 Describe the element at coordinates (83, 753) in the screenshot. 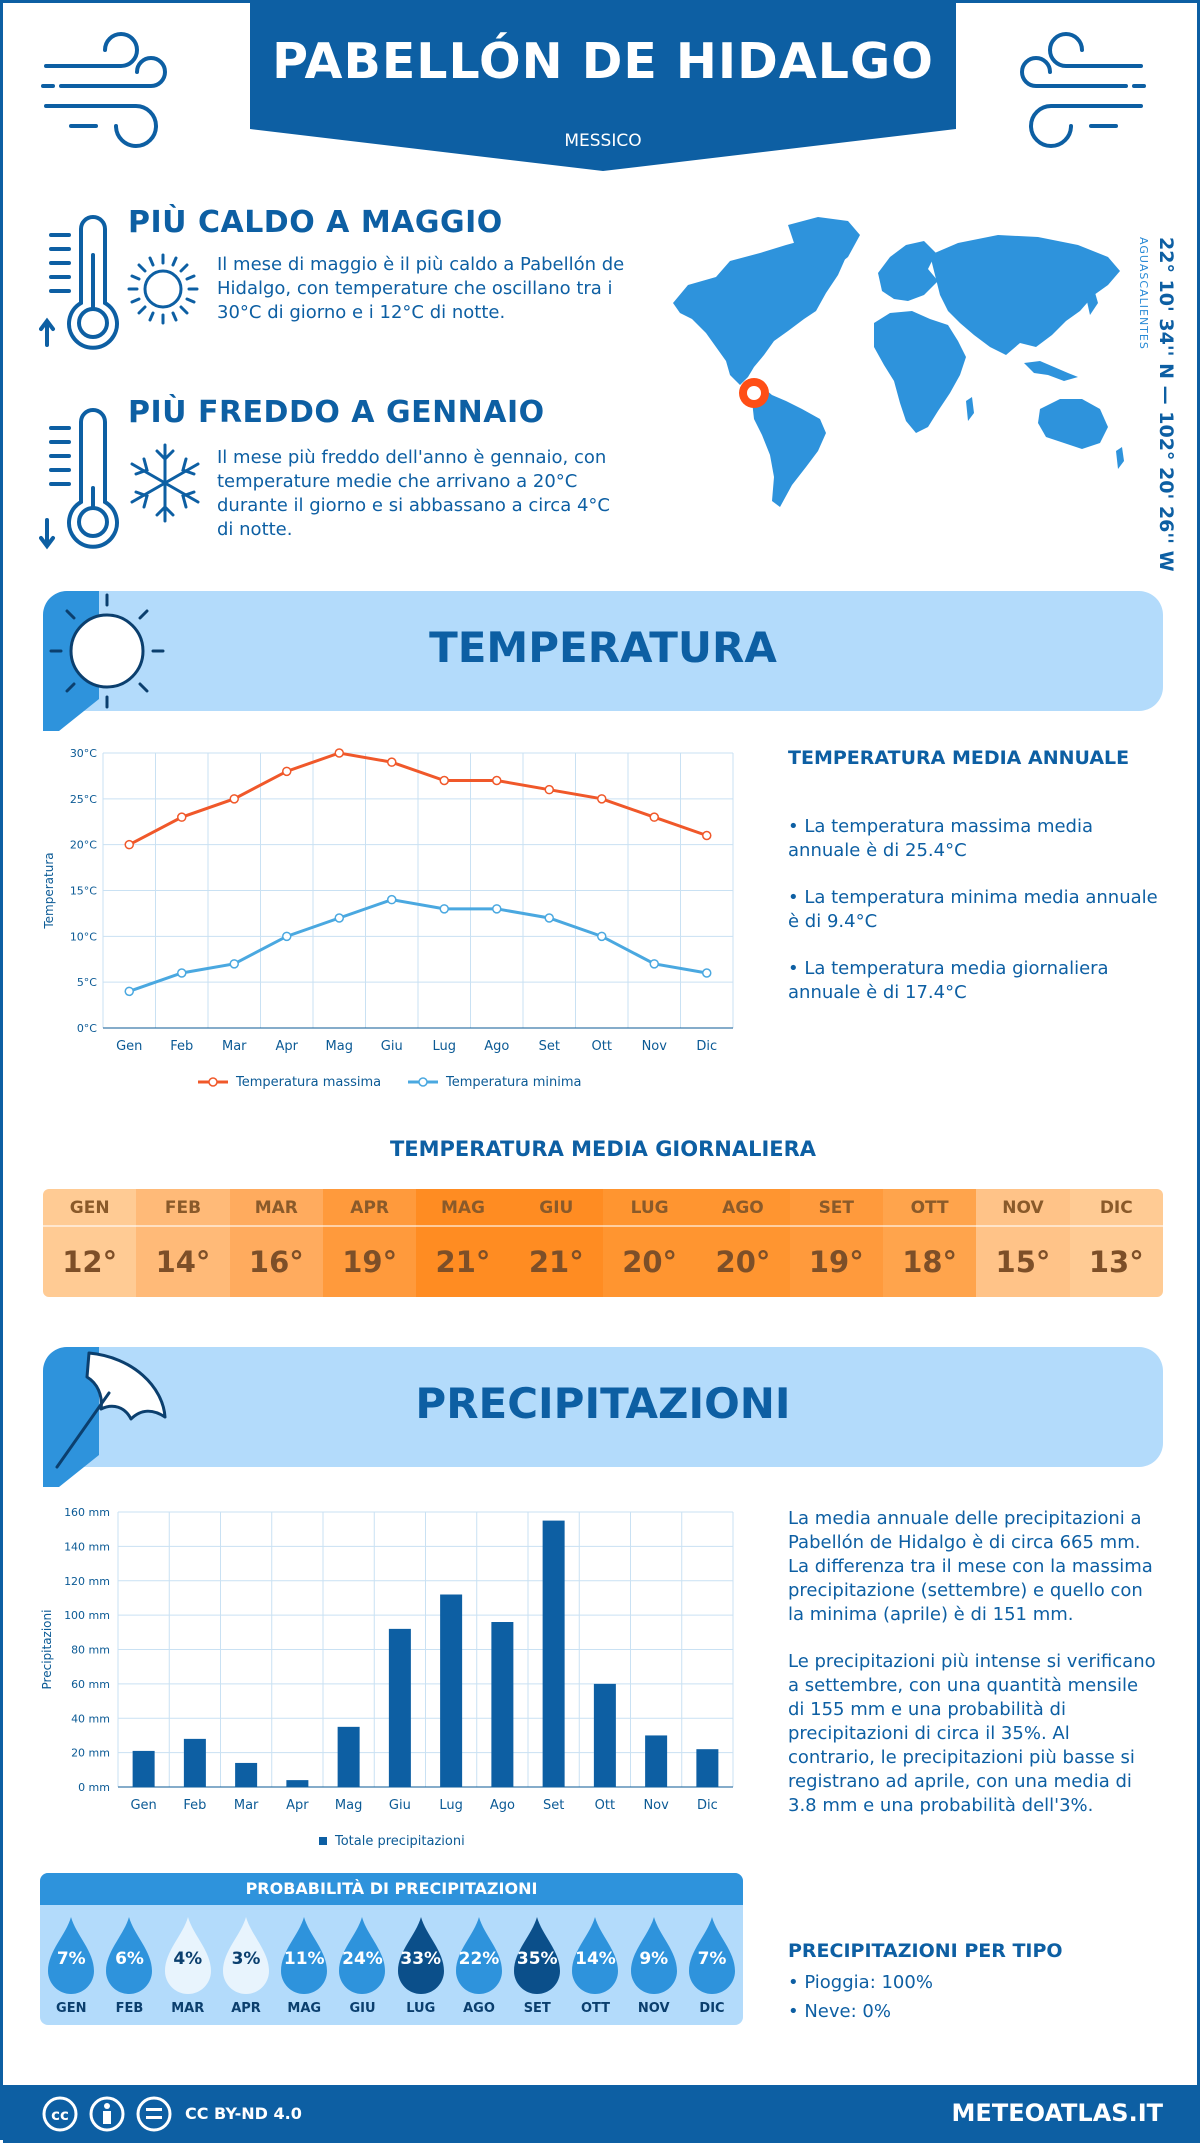

I see `y-tick-label: 30°C` at that location.